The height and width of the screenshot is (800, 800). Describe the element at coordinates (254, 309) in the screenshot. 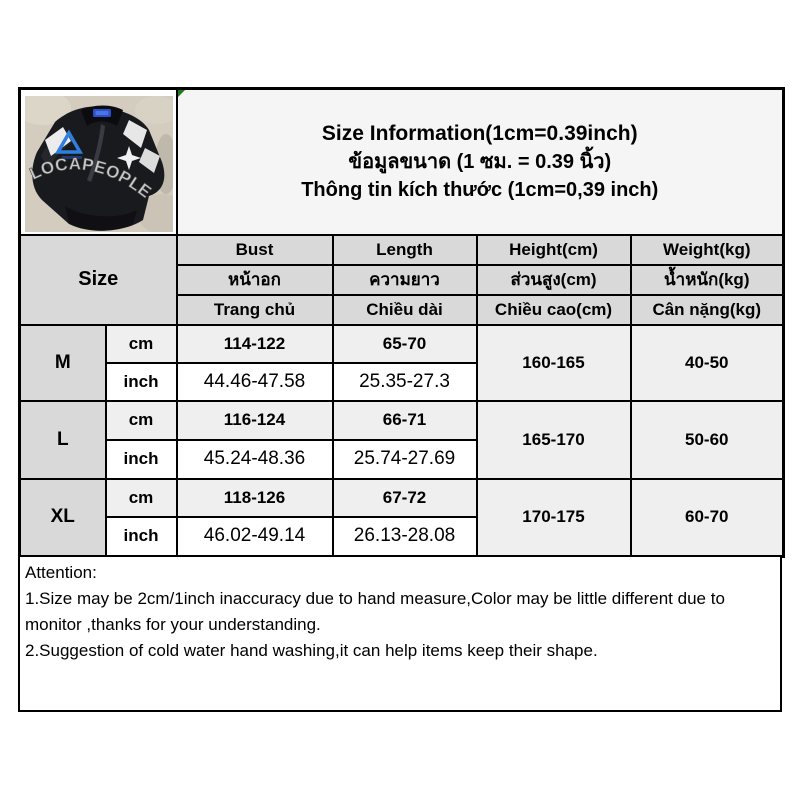

I see `header-bust-vi: Trang chủ` at that location.